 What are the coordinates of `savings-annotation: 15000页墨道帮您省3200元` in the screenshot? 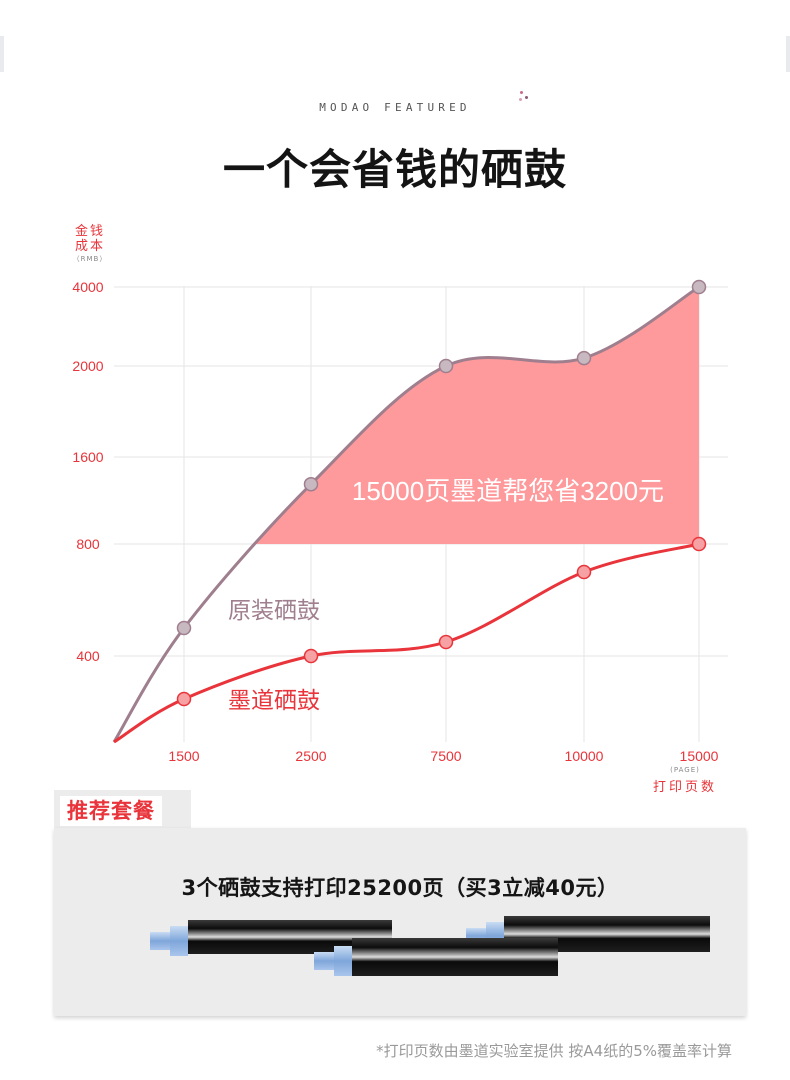 It's located at (508, 491).